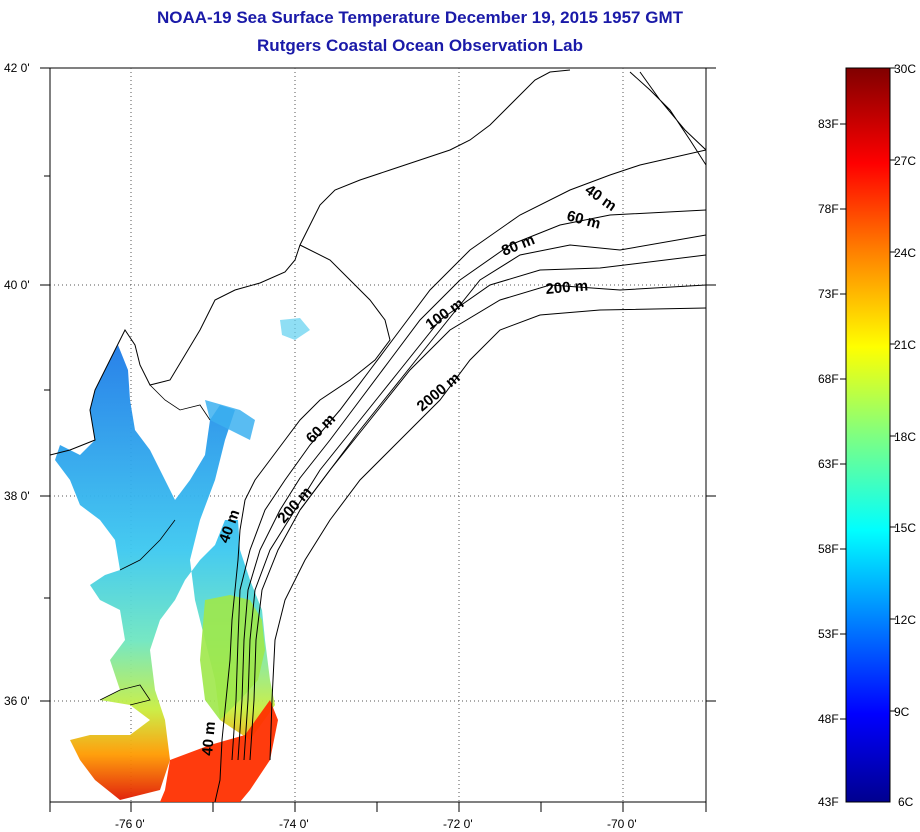  I want to click on lat-label: 42 0', so click(17, 68).